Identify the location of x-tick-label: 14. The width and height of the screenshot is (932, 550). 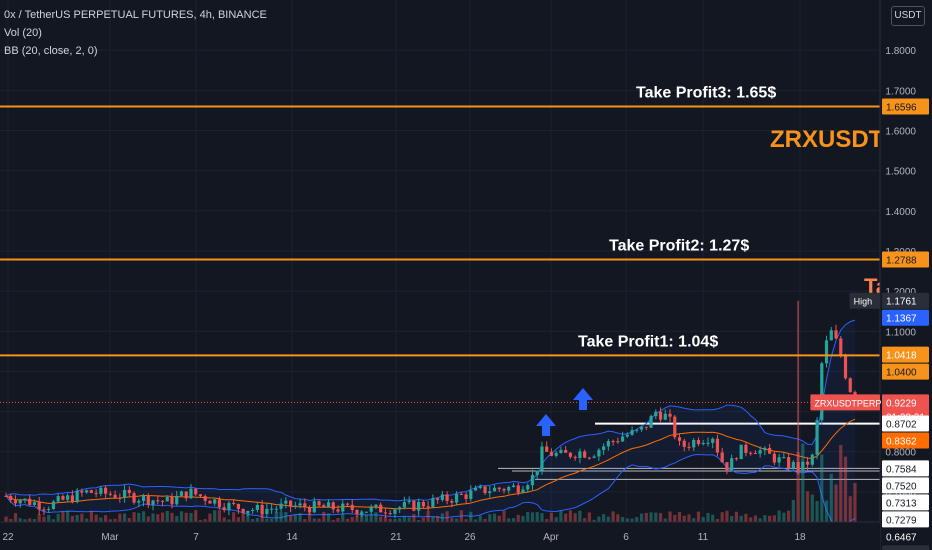
(292, 537).